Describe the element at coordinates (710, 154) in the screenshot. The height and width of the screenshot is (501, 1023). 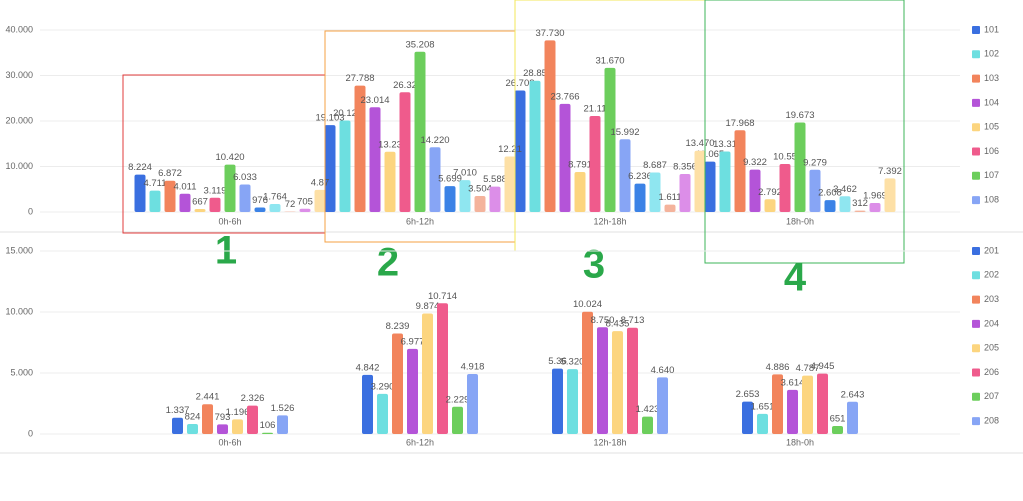
I see `value-label: 11.065` at that location.